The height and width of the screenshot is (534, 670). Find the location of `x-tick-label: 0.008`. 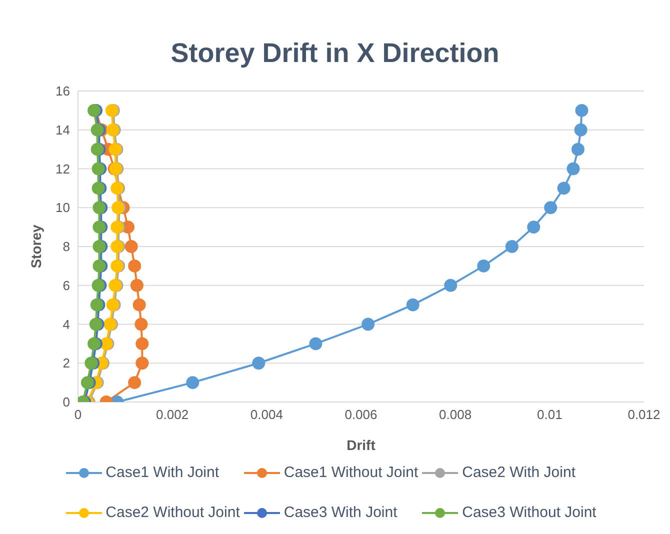

x-tick-label: 0.008 is located at coordinates (455, 414).